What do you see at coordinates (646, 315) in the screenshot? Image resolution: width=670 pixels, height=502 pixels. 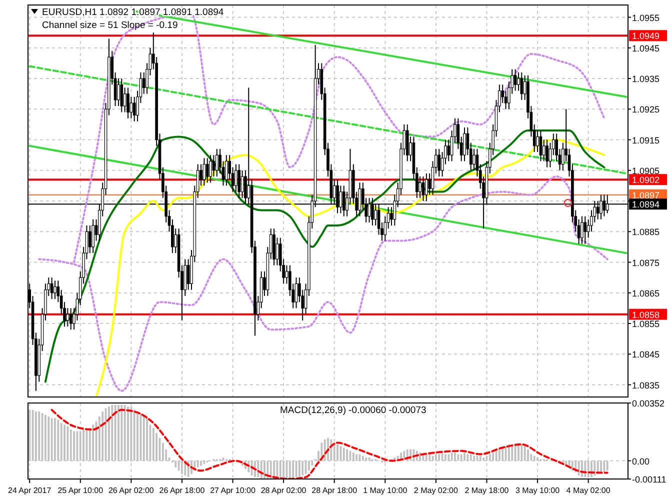 I see `ref-line-label: 1.0858` at bounding box center [646, 315].